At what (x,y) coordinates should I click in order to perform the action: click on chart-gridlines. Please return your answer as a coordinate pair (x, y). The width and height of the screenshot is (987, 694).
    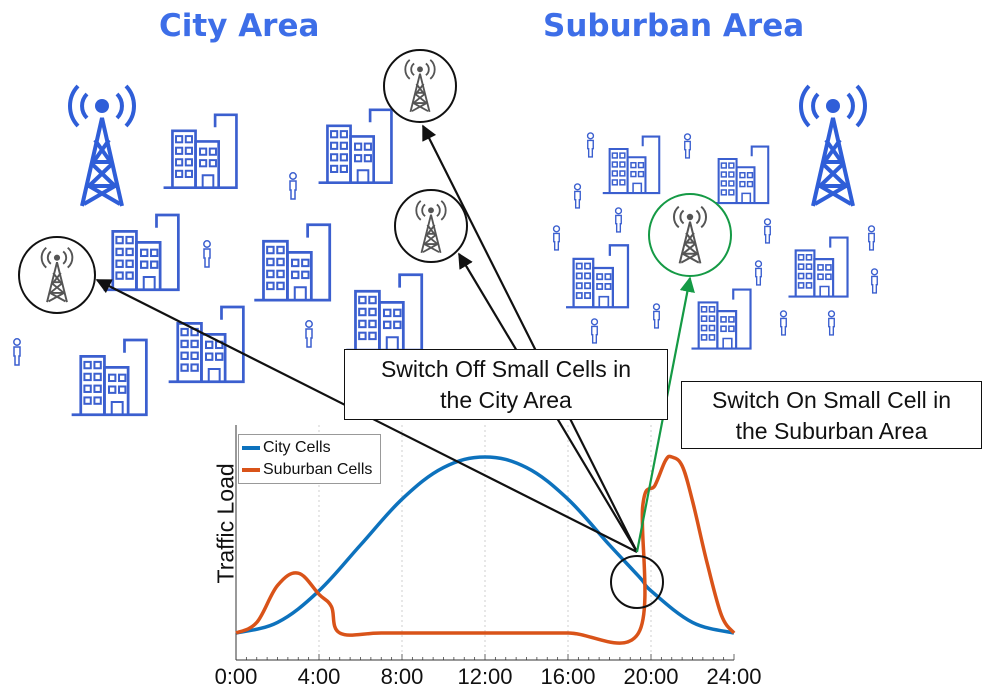
    Looking at the image, I should click on (485, 542).